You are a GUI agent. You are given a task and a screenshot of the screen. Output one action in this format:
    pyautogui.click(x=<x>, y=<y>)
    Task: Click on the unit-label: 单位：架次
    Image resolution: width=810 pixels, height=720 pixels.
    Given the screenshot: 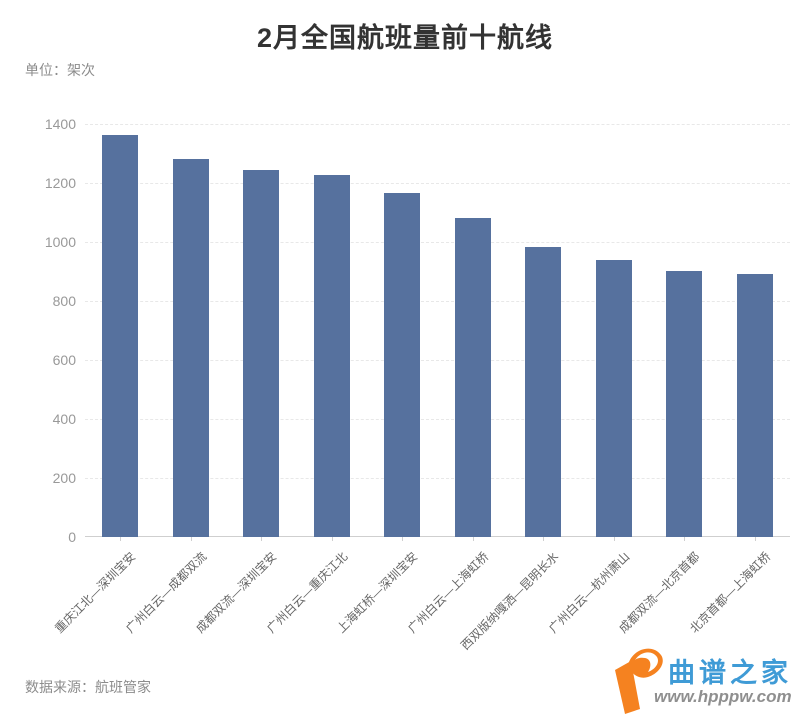 What is the action you would take?
    pyautogui.click(x=60, y=70)
    